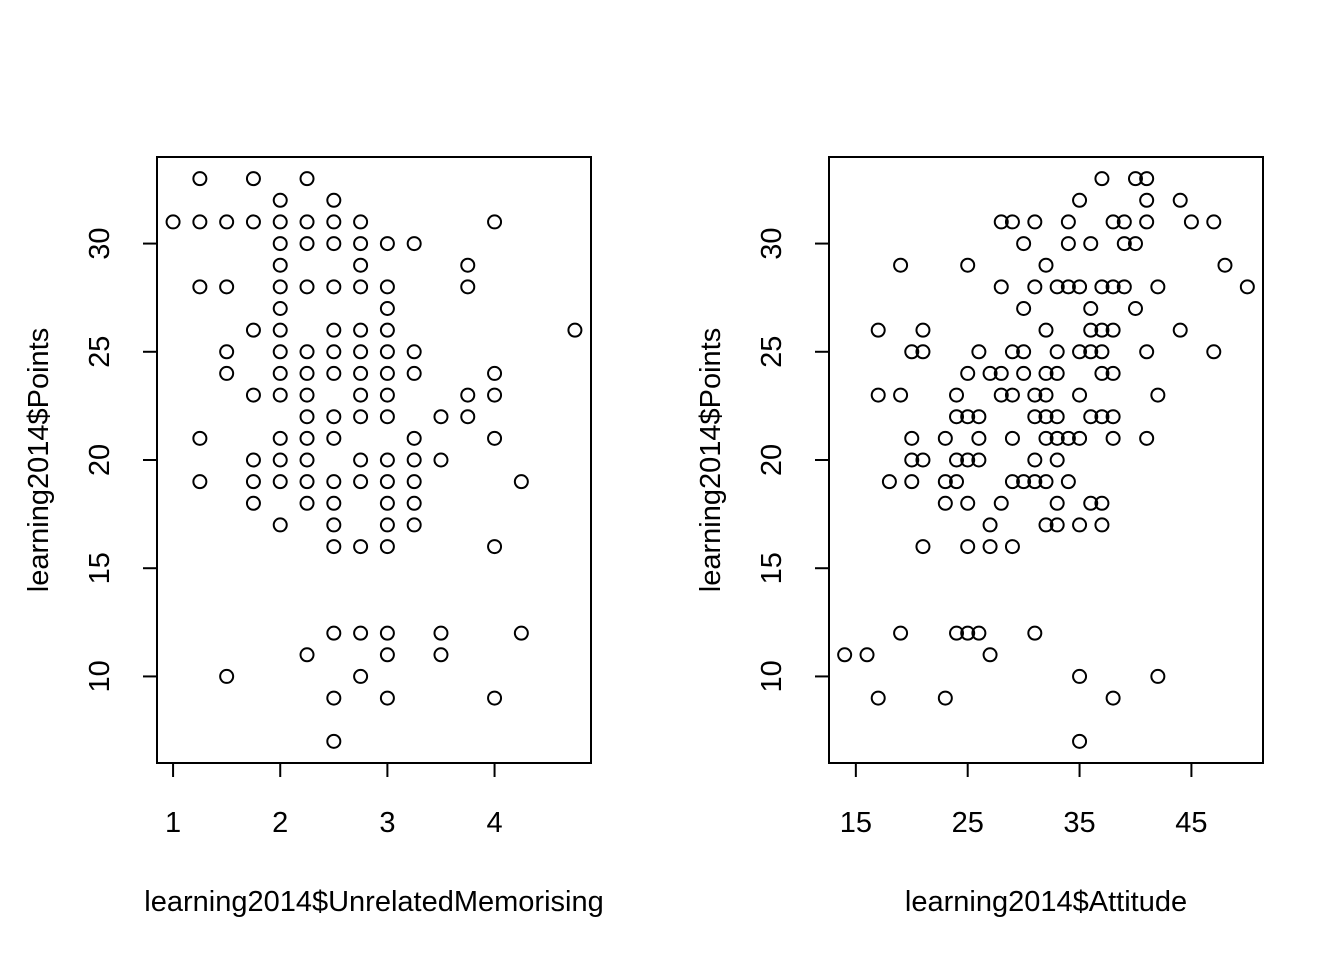 The height and width of the screenshot is (960, 1344). What do you see at coordinates (772, 460) in the screenshot?
I see `y-tick-label: 20` at bounding box center [772, 460].